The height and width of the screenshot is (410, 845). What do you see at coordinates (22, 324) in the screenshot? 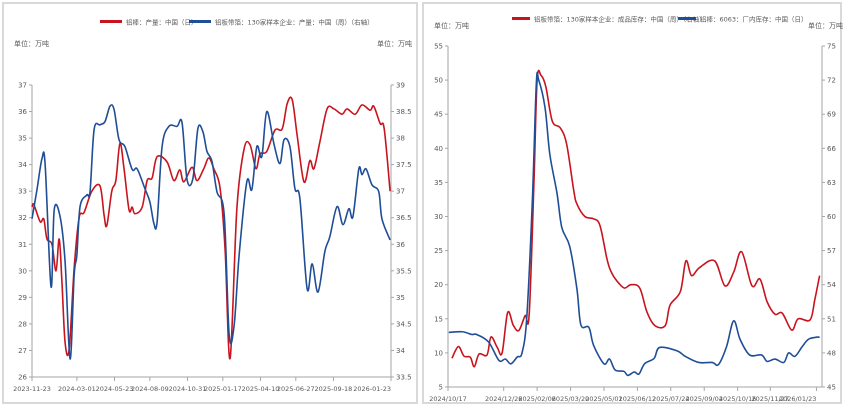
I see `y-tick-label-left: 28` at bounding box center [22, 324].